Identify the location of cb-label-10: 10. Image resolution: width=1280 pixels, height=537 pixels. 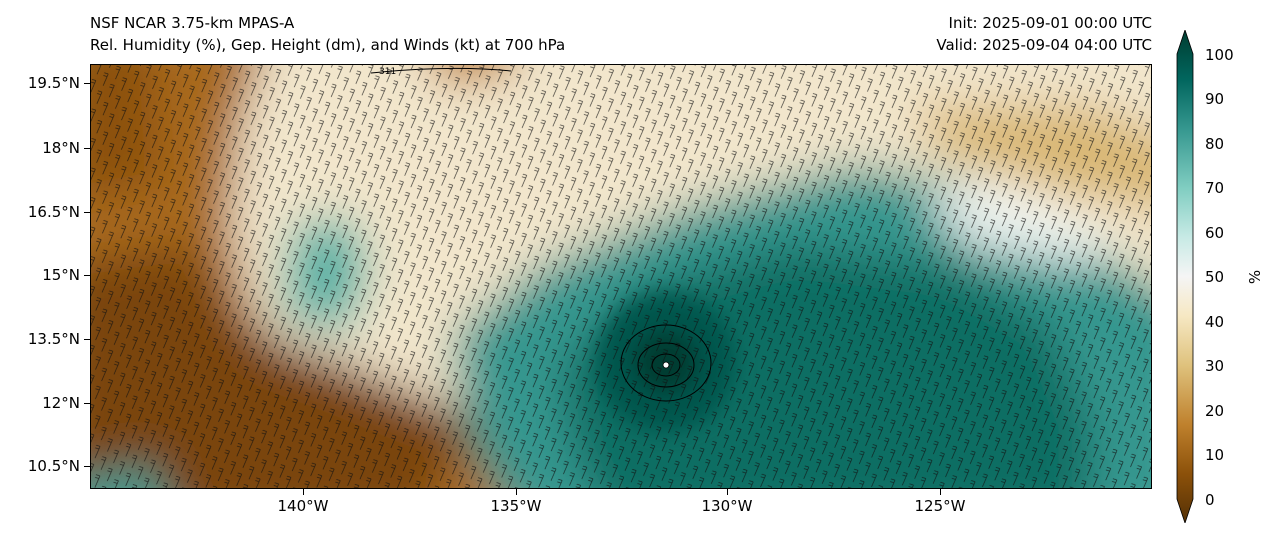
(1215, 455).